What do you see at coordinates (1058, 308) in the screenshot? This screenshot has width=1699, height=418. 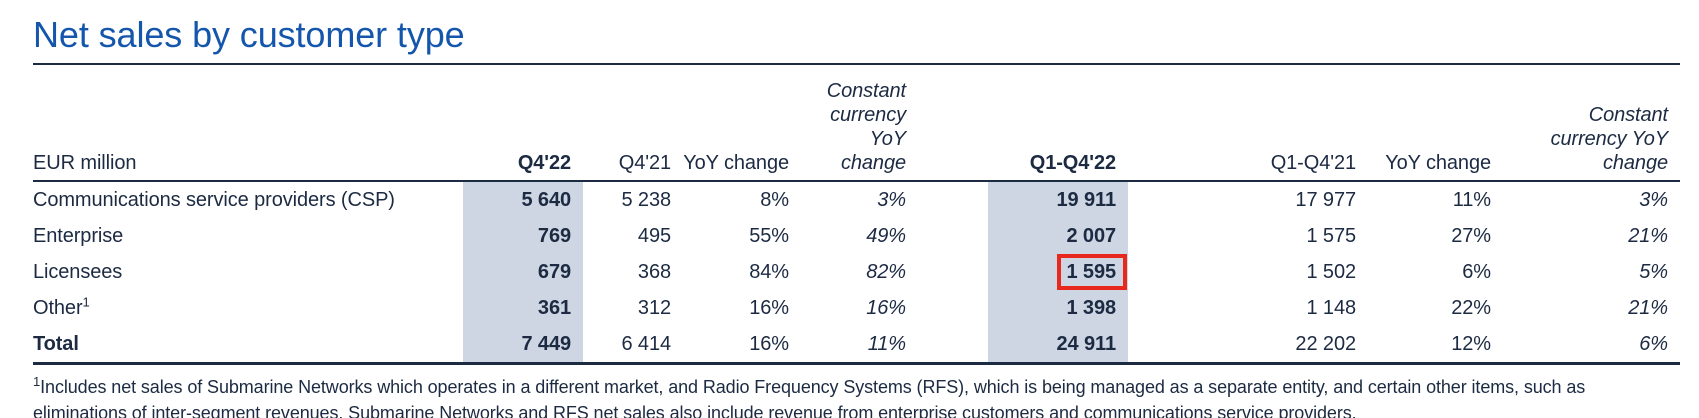 I see `value-cell: 1 398` at bounding box center [1058, 308].